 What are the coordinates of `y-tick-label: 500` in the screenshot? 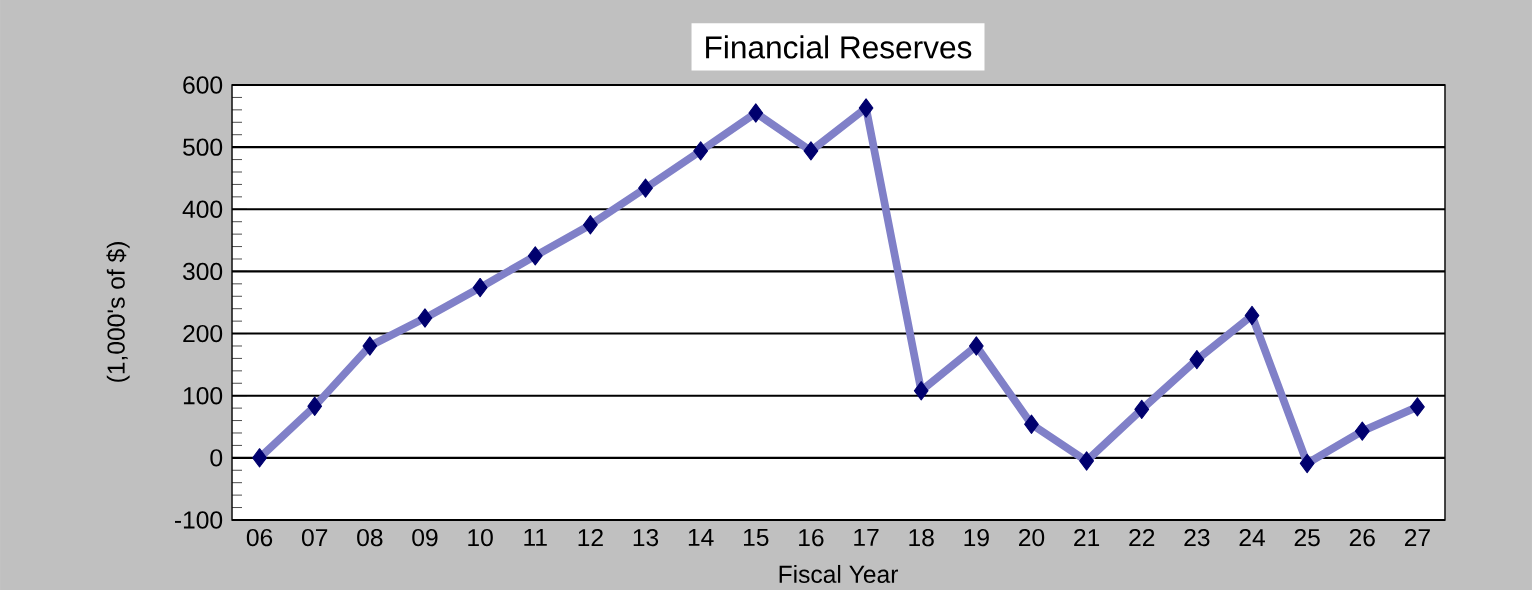 It's located at (203, 147).